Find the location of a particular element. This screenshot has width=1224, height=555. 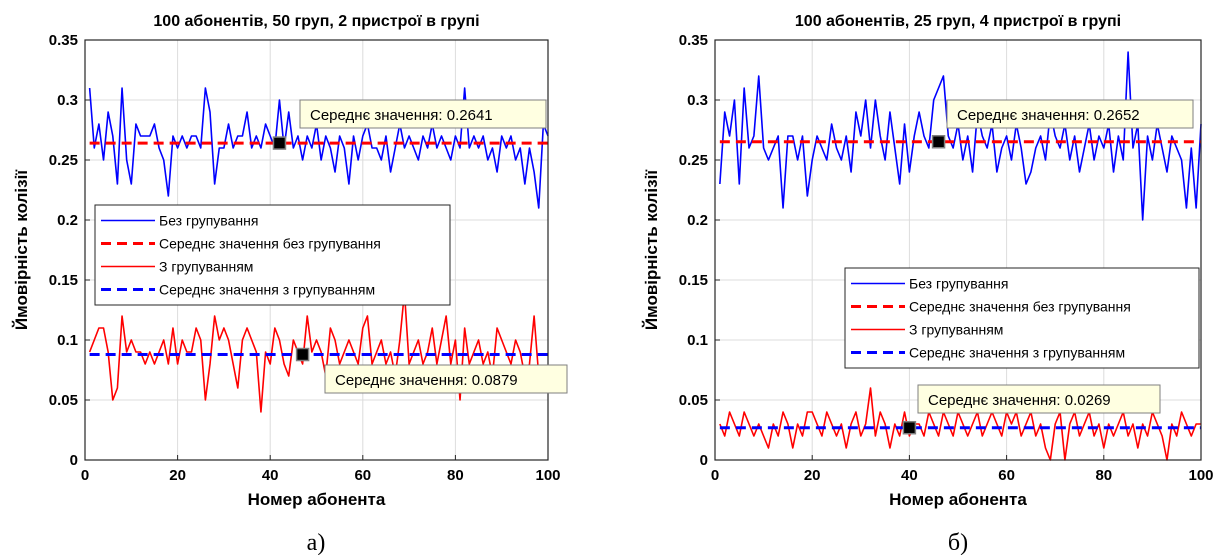

panel-caption: б) is located at coordinates (958, 542).